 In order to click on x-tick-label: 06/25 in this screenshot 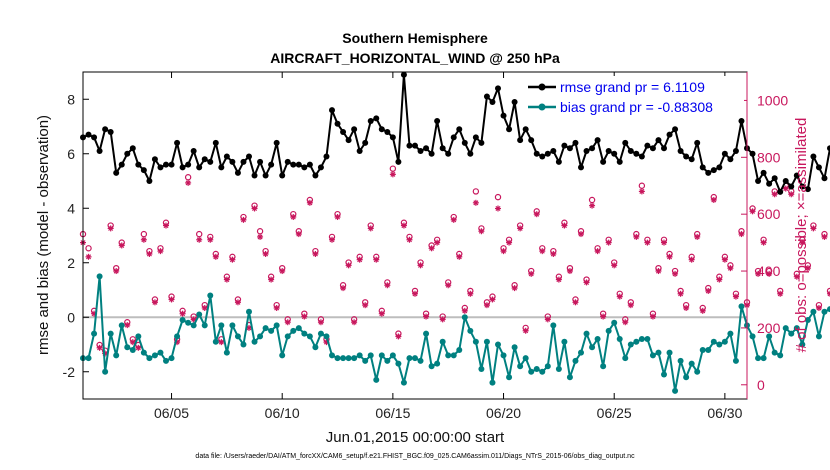, I will do `click(614, 413)`.